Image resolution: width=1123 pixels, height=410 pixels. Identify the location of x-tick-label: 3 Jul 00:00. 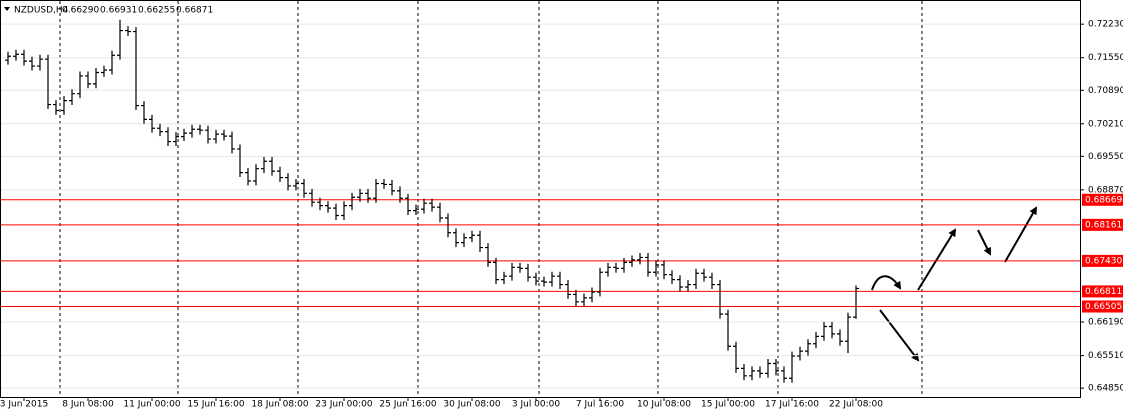
(536, 405).